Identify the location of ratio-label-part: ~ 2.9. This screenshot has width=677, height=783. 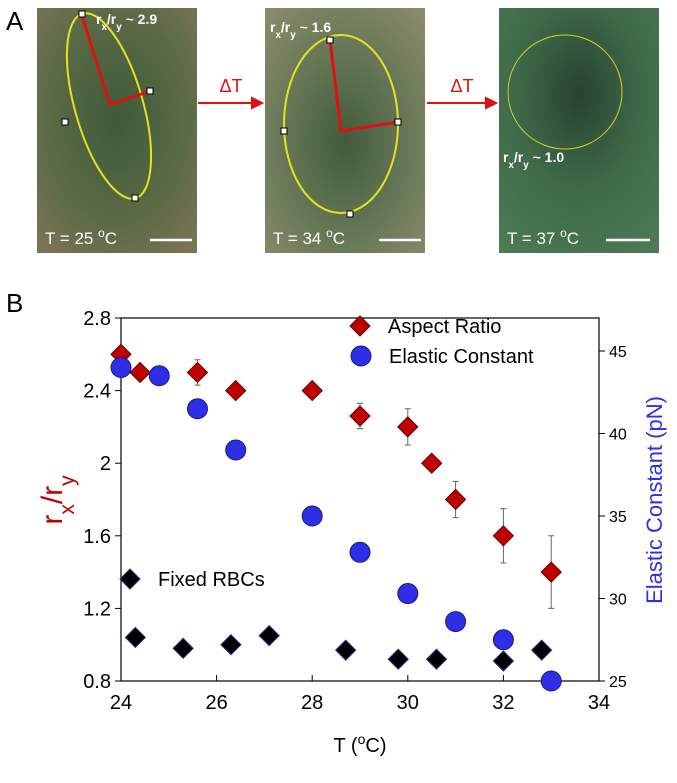
(140, 19).